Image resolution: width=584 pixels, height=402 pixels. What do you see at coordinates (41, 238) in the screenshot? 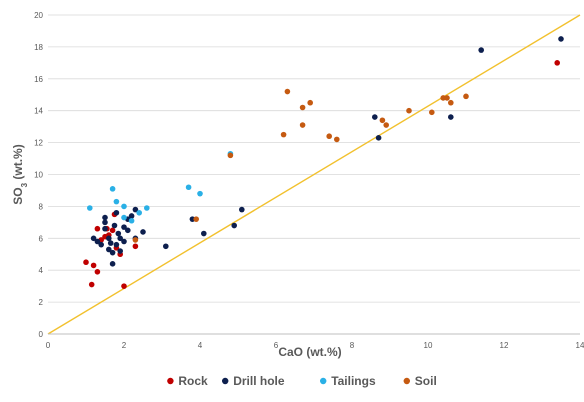
I see `y-tick-label: 6` at bounding box center [41, 238].